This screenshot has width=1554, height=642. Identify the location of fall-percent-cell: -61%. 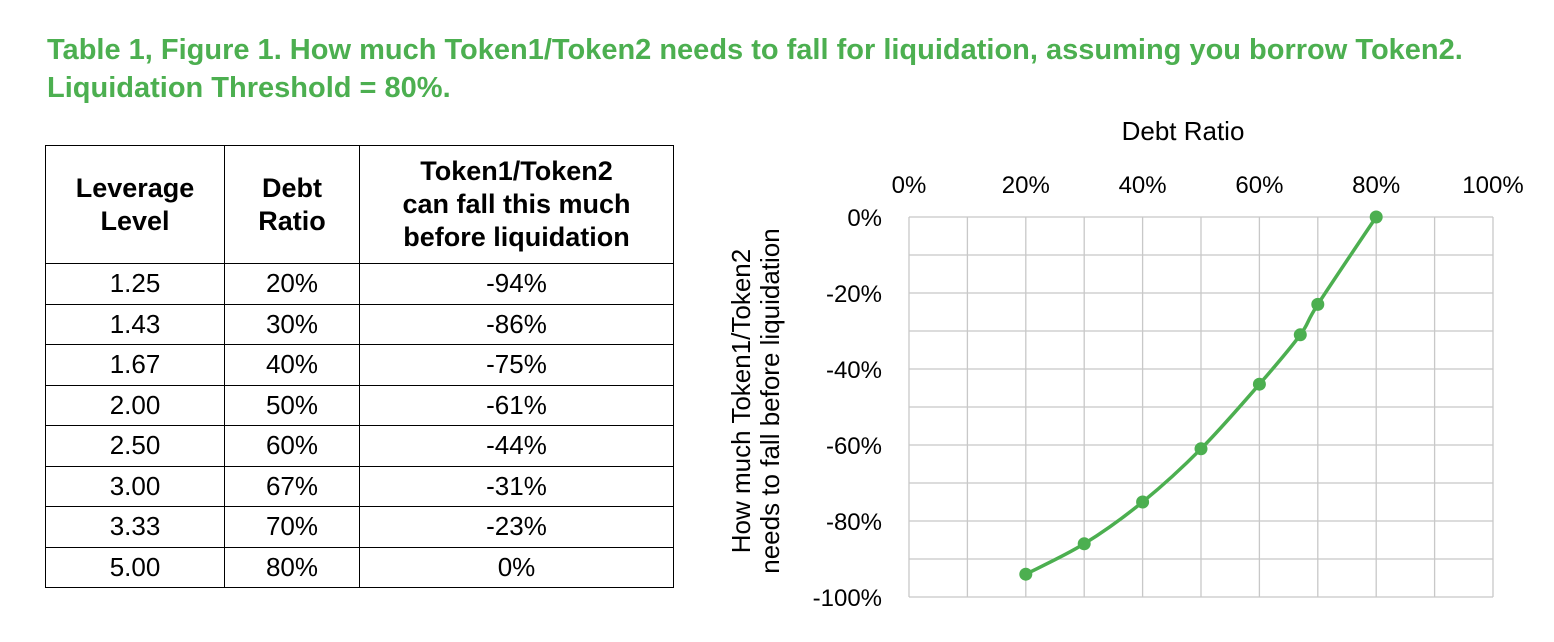
(516, 405).